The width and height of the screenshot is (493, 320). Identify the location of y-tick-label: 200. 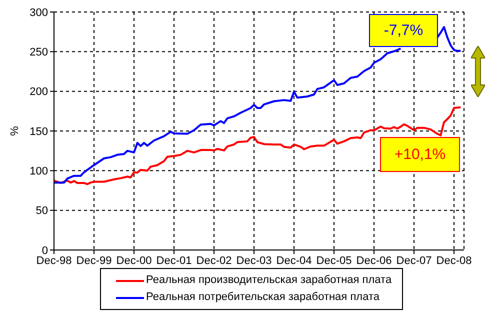
(39, 92).